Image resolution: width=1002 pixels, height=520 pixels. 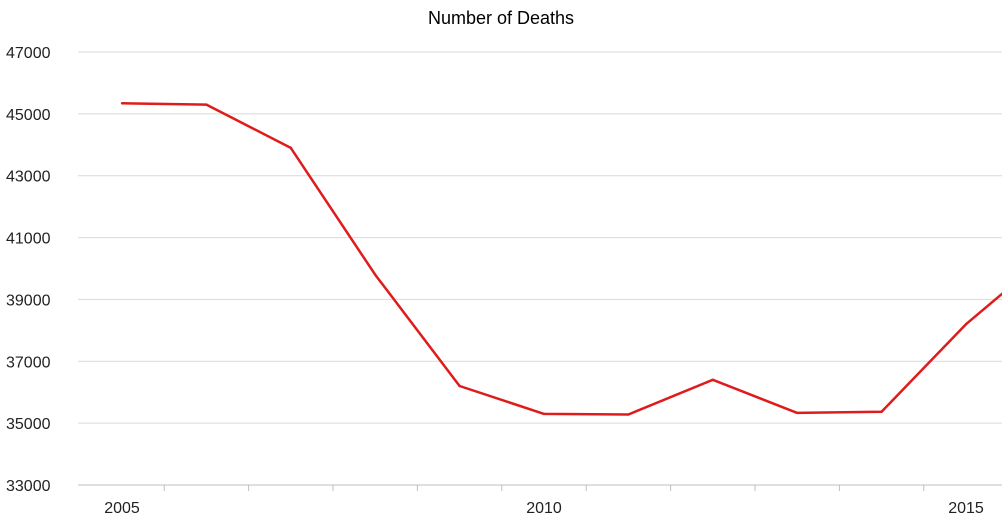 What do you see at coordinates (28, 486) in the screenshot?
I see `y-tick-label: 33000` at bounding box center [28, 486].